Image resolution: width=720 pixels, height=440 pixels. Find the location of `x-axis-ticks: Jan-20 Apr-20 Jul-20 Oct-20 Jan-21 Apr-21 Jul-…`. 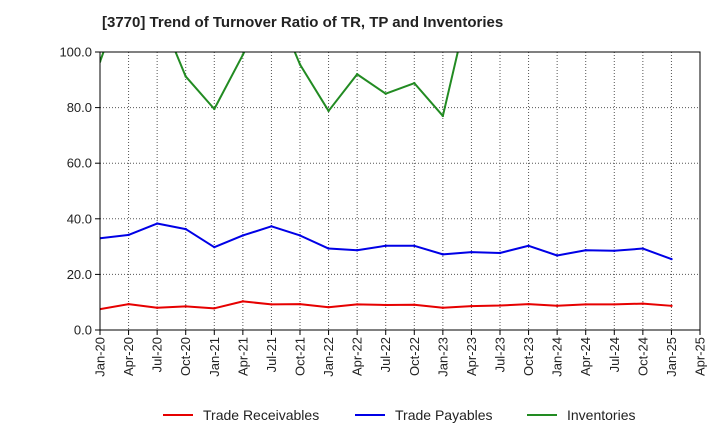

x-axis-ticks: Jan-20 Apr-20 Jul-20 Oct-20 Jan-21 Apr-21 Jul-… is located at coordinates (400, 353).